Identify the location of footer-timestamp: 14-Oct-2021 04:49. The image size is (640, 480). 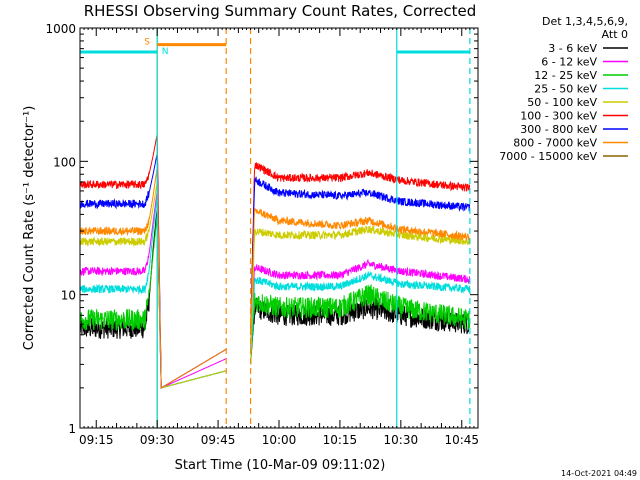
(599, 473).